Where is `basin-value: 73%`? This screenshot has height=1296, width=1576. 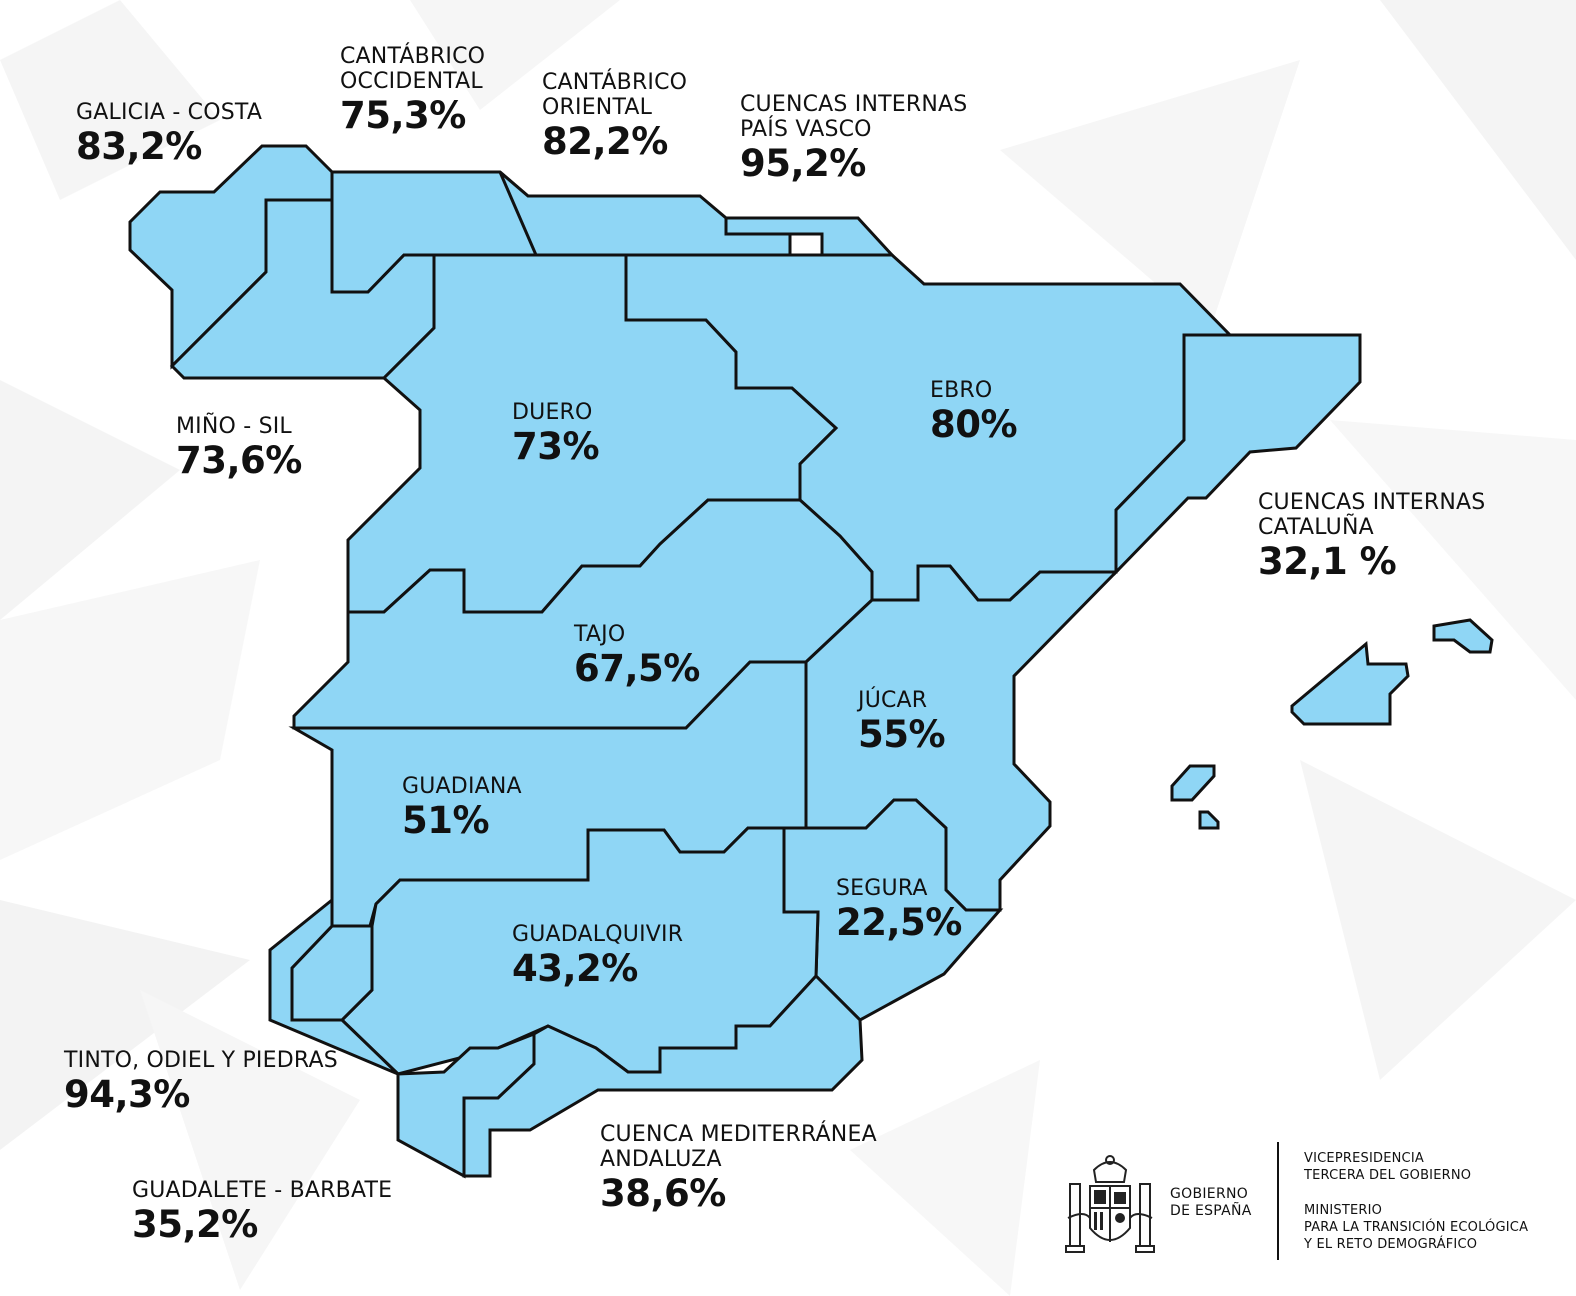
basin-value: 73% is located at coordinates (556, 446).